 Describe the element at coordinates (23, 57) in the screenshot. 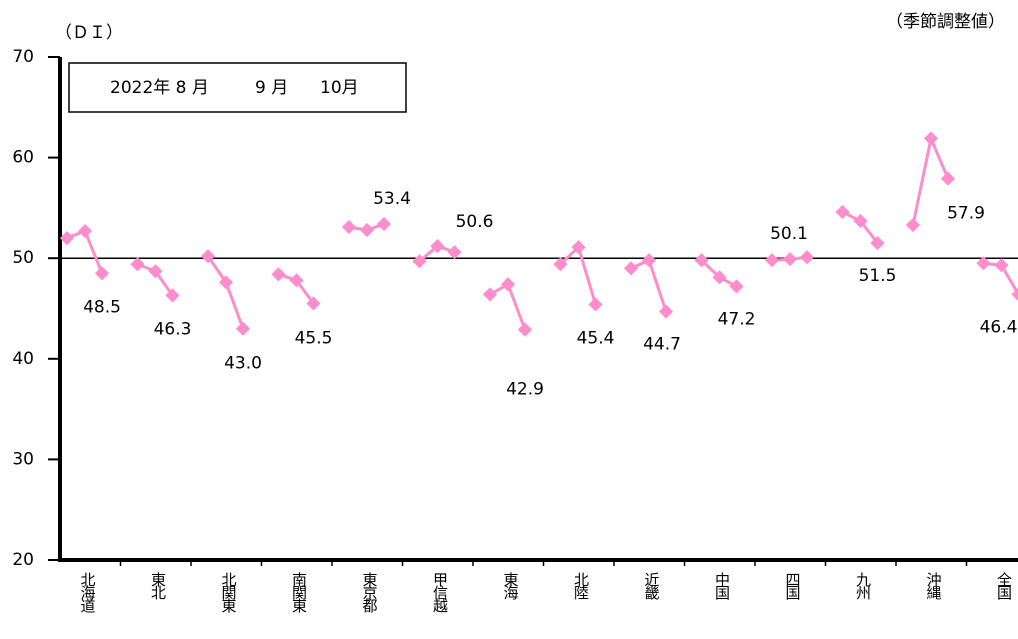

I see `y-tick-label: 70` at that location.